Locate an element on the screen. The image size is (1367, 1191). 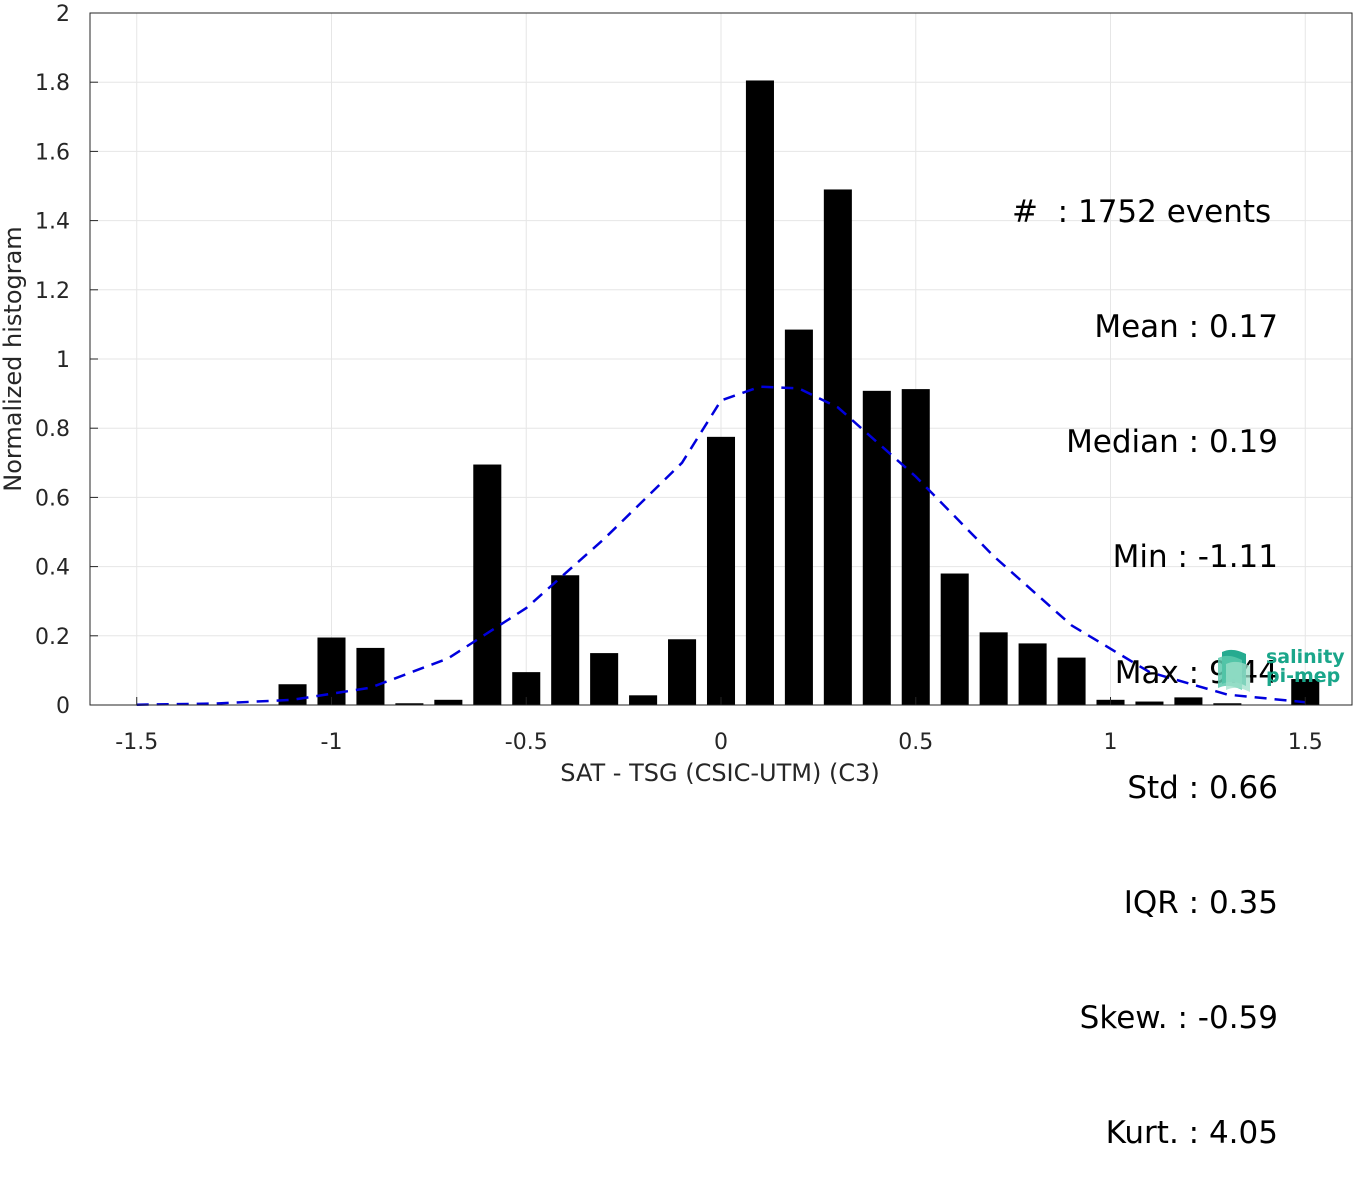
x-tick-label: 0.5 is located at coordinates (915, 742).